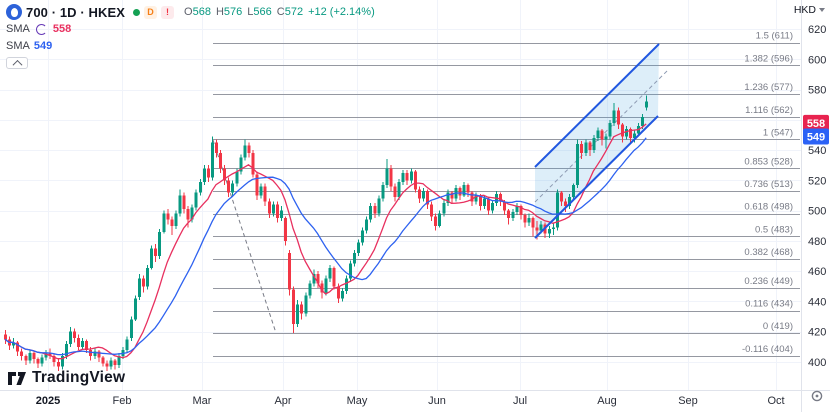 The width and height of the screenshot is (830, 417). I want to click on alert-badge: !, so click(168, 12).